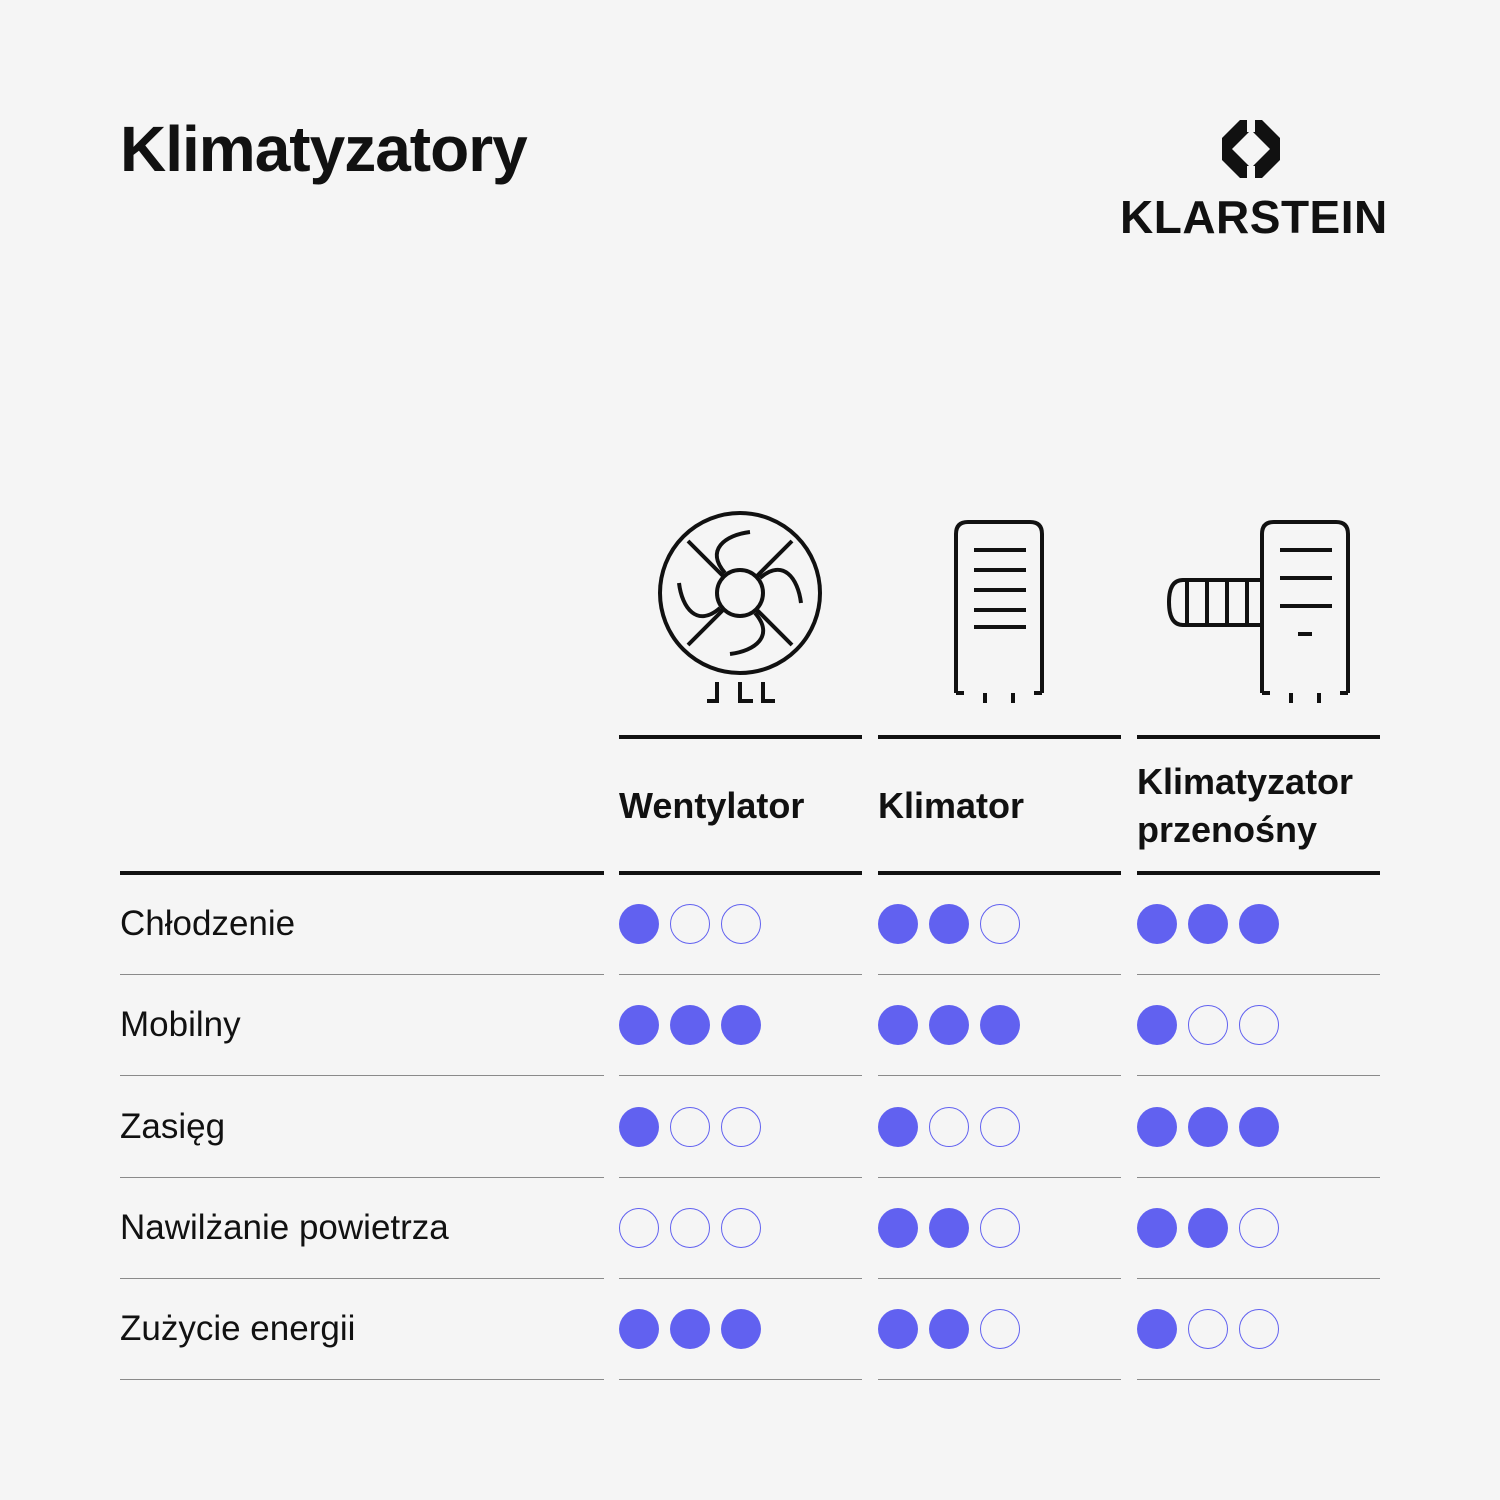 This screenshot has width=1500, height=1500. What do you see at coordinates (712, 805) in the screenshot?
I see `column-title-wentylator: Wentylator` at bounding box center [712, 805].